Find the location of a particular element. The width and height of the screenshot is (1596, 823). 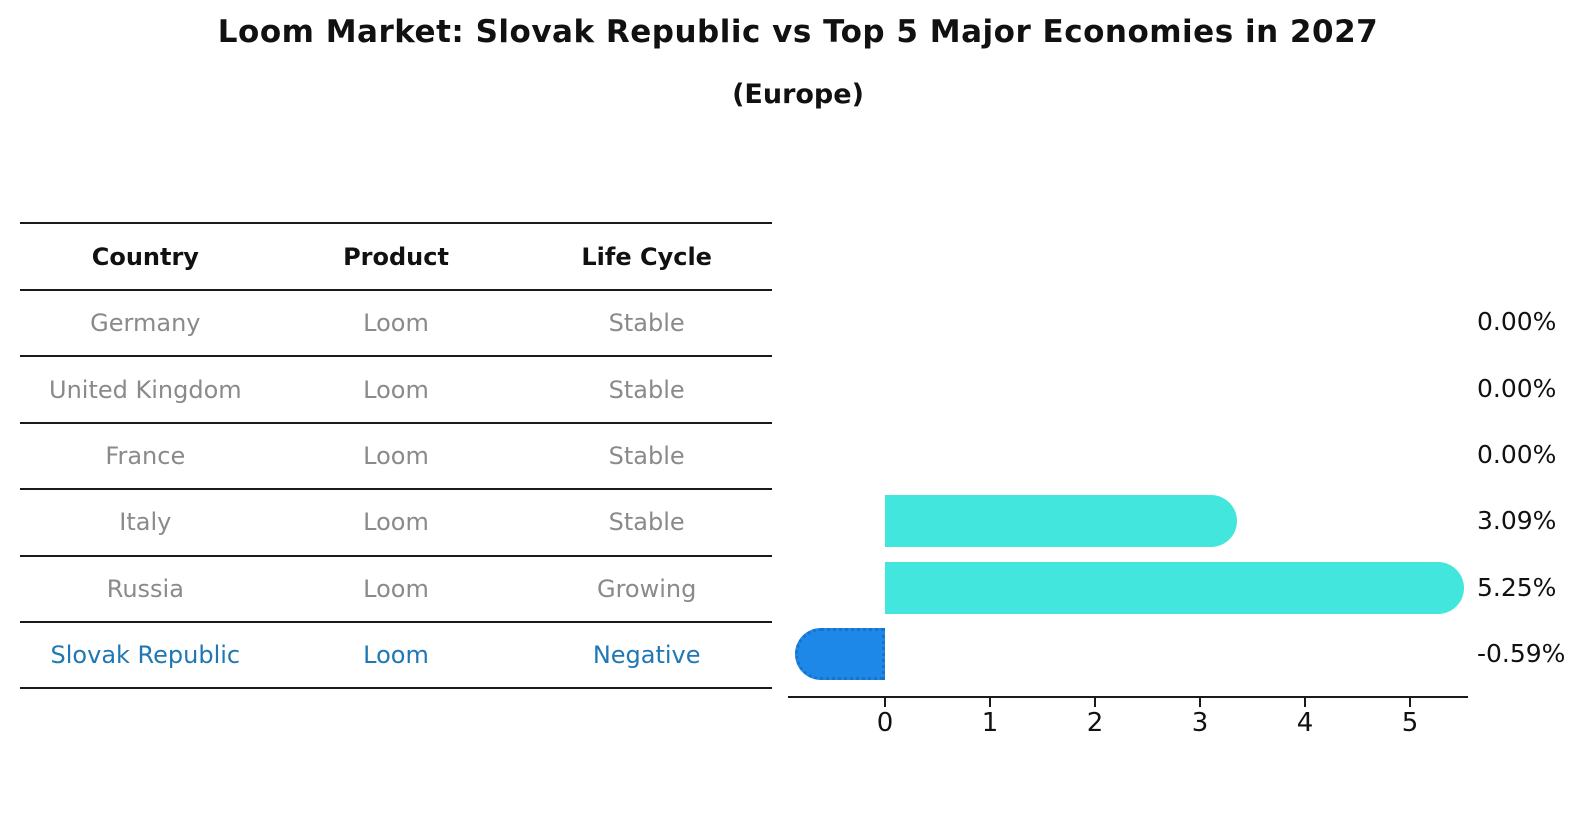

table-row-germany: Germany Loom Stable is located at coordinates (396, 324).